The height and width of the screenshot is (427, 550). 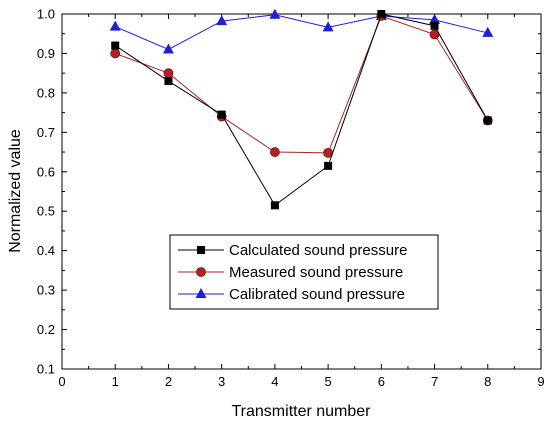 I want to click on legend-label: Measured sound pressure, so click(x=316, y=272).